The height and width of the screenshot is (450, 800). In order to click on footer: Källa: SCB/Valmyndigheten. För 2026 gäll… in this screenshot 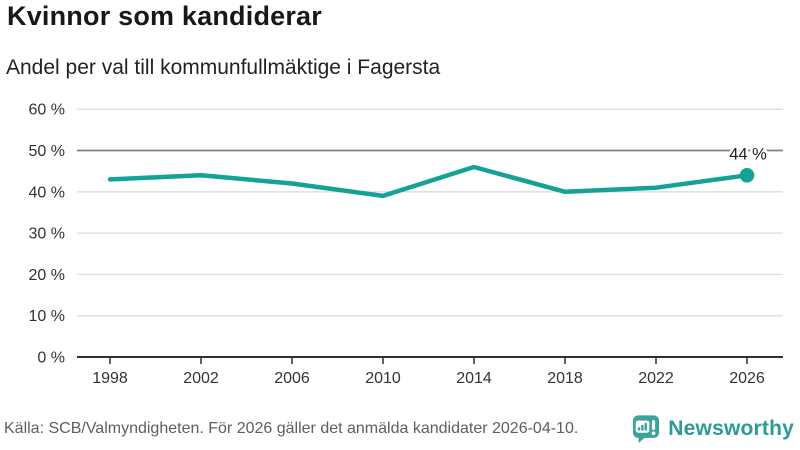, I will do `click(400, 431)`.